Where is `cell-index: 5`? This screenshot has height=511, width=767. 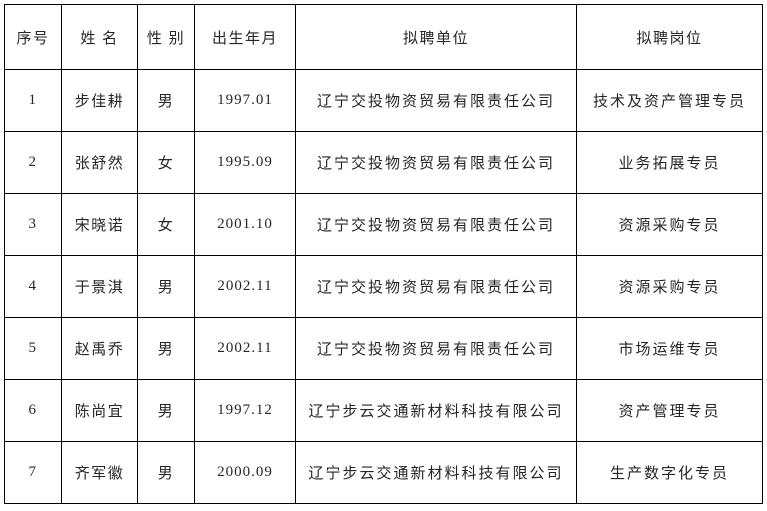 cell-index: 5 is located at coordinates (33, 348).